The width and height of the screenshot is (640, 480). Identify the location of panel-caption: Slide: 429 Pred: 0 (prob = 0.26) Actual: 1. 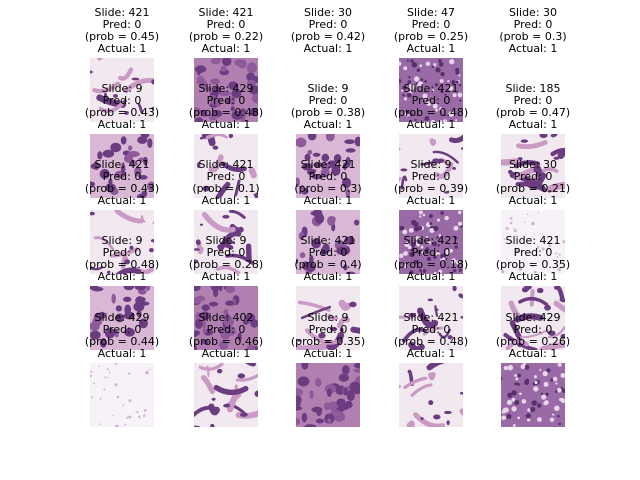
(533, 336).